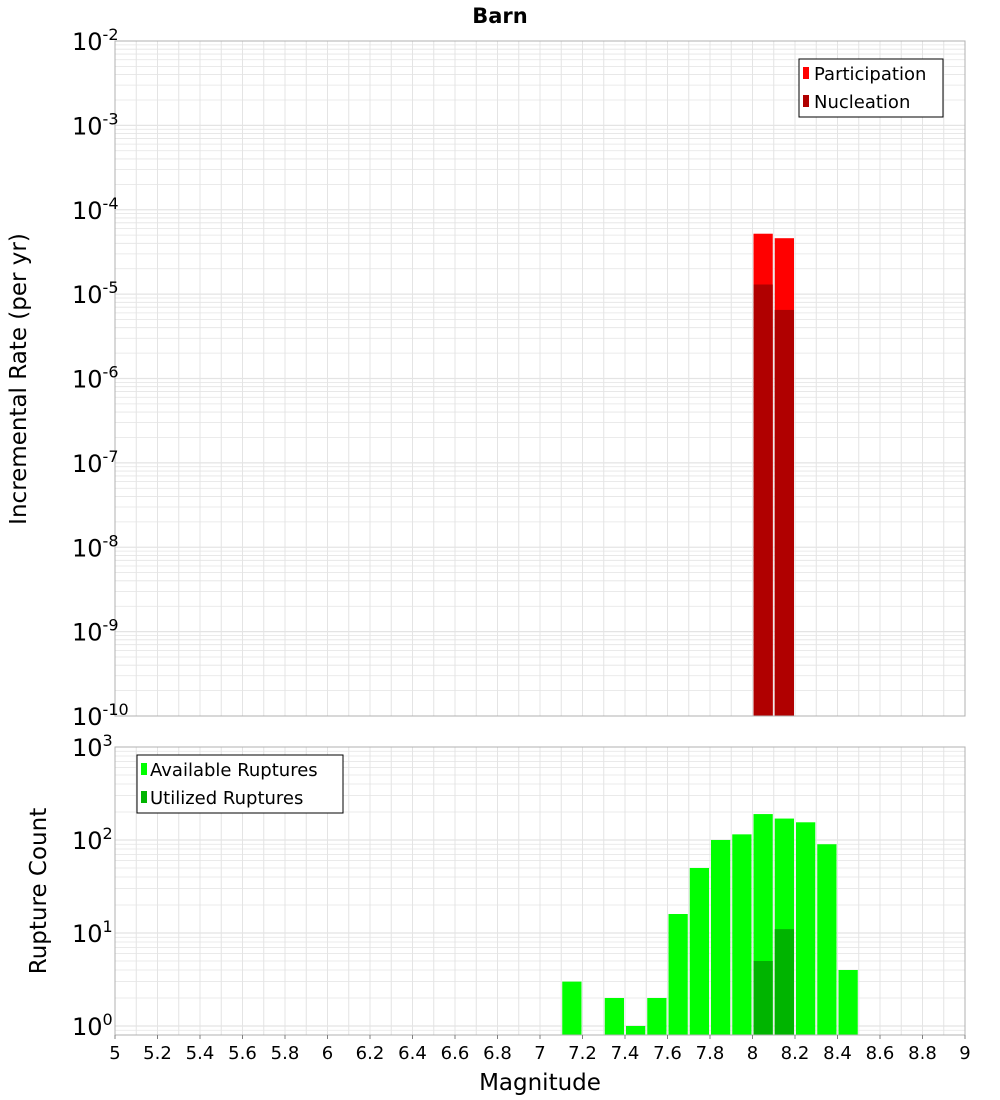  I want to click on top-y-axis-label: Incremental Rate (per yr), so click(19, 379).